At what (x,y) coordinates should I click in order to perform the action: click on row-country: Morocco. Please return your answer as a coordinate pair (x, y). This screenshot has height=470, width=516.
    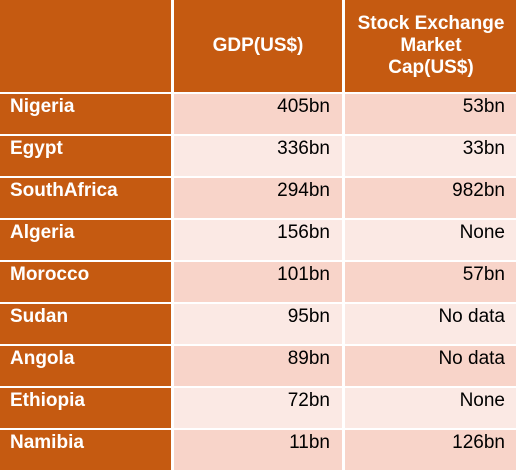
    Looking at the image, I should click on (85, 281).